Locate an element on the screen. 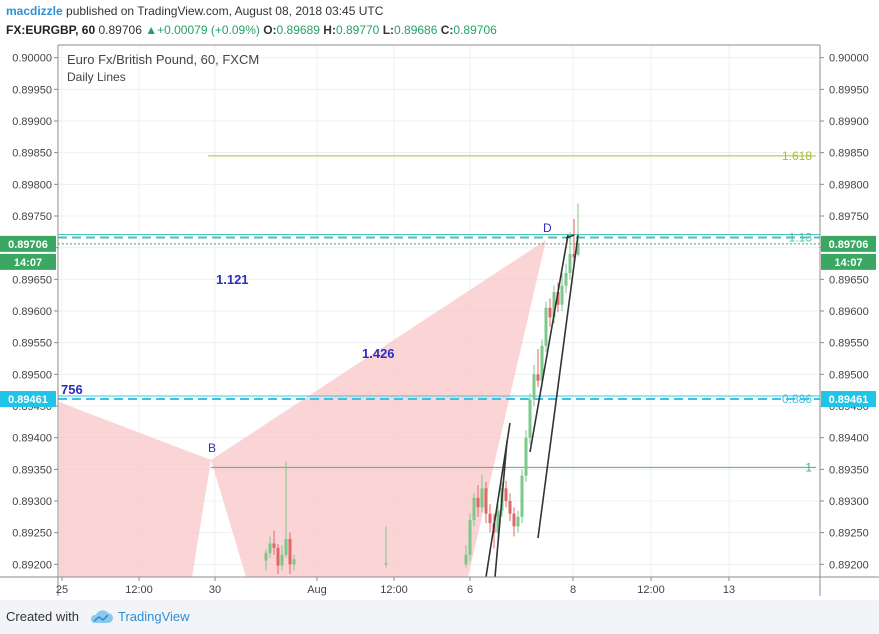  point-b-label: B is located at coordinates (212, 448).